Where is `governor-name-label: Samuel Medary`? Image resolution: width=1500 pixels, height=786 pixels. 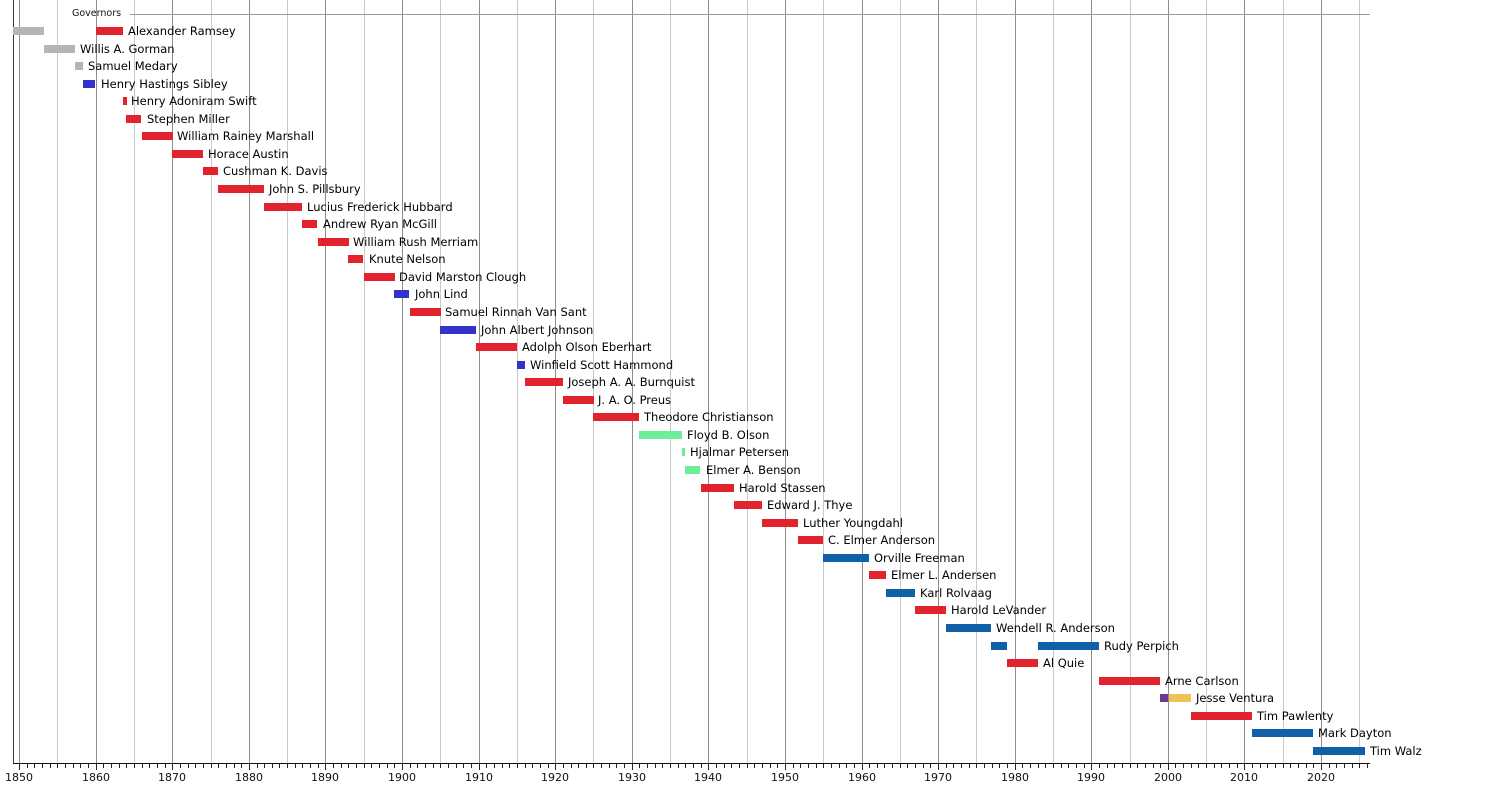 governor-name-label: Samuel Medary is located at coordinates (133, 66).